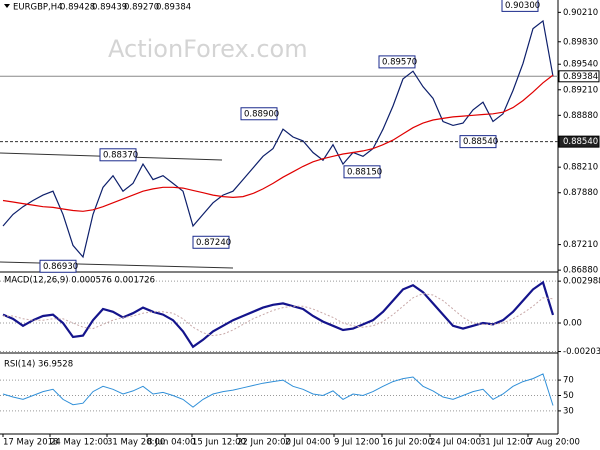  What do you see at coordinates (117, 265) in the screenshot?
I see `trend-line` at bounding box center [117, 265].